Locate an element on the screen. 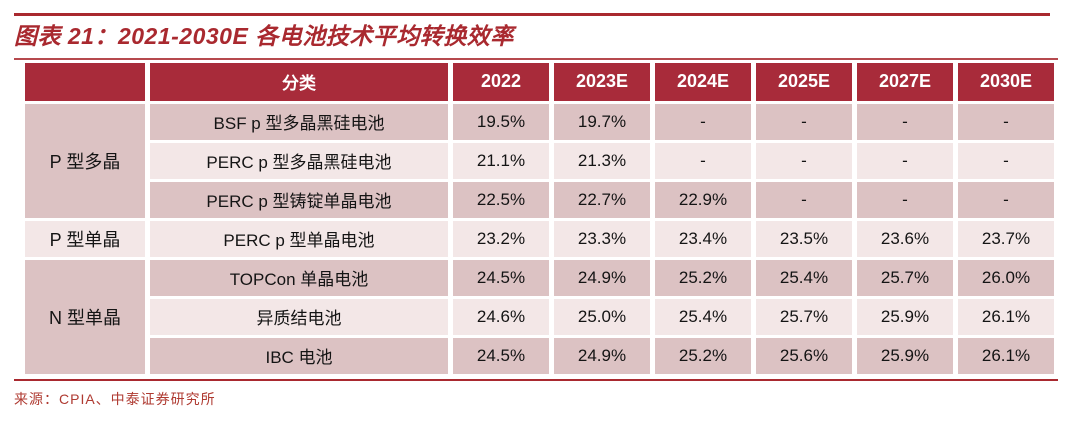 Image resolution: width=1080 pixels, height=431 pixels. table-top-rule is located at coordinates (536, 58).